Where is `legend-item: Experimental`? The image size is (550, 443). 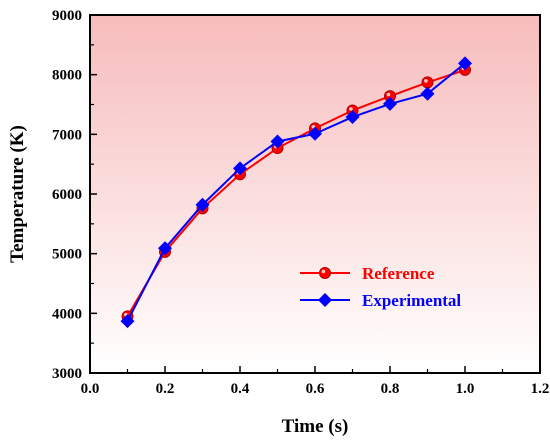
legend-item: Experimental is located at coordinates (380, 300).